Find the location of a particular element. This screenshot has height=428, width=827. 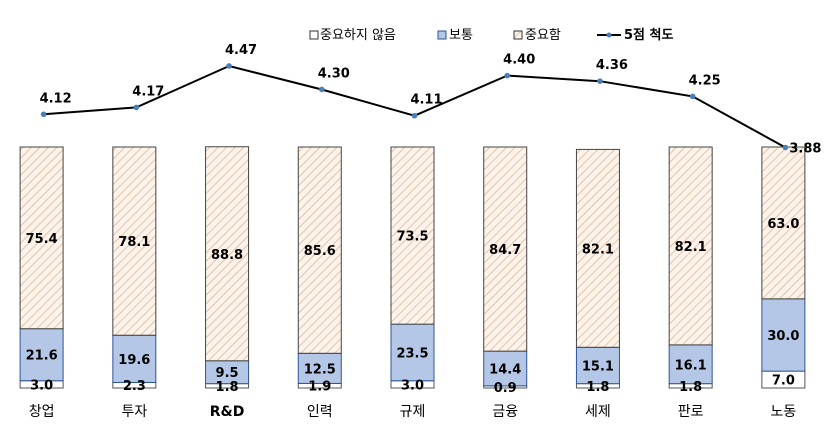

data-label-important: 88.8 is located at coordinates (227, 255).